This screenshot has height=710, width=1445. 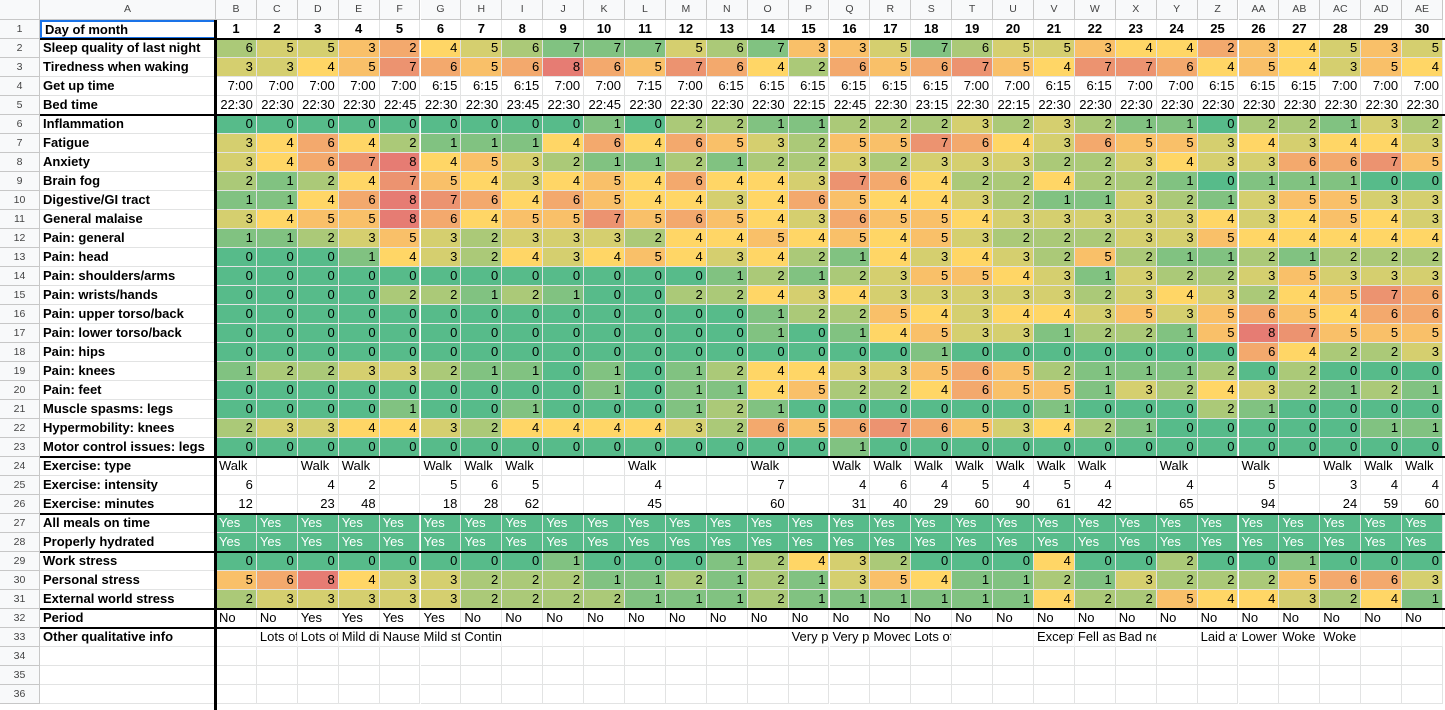 What do you see at coordinates (128, 542) in the screenshot?
I see `row-label: Properly hydrated` at bounding box center [128, 542].